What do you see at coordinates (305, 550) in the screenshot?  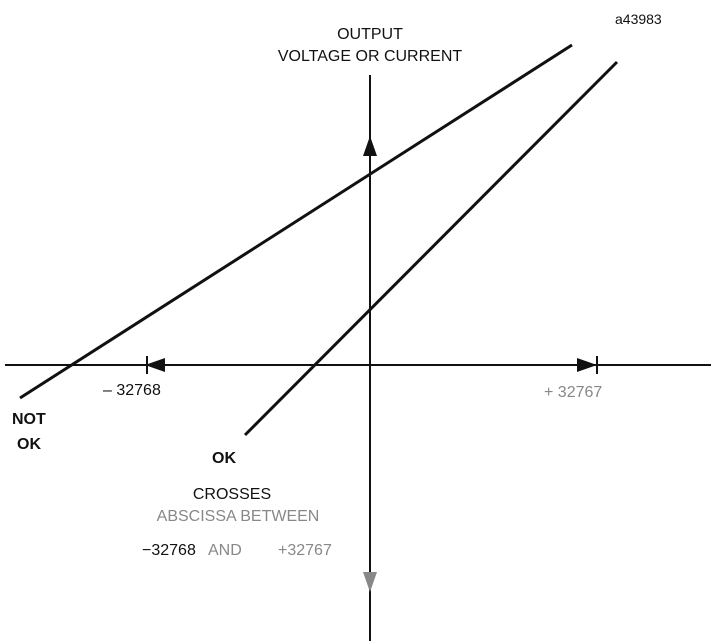 I see `note: +32767` at bounding box center [305, 550].